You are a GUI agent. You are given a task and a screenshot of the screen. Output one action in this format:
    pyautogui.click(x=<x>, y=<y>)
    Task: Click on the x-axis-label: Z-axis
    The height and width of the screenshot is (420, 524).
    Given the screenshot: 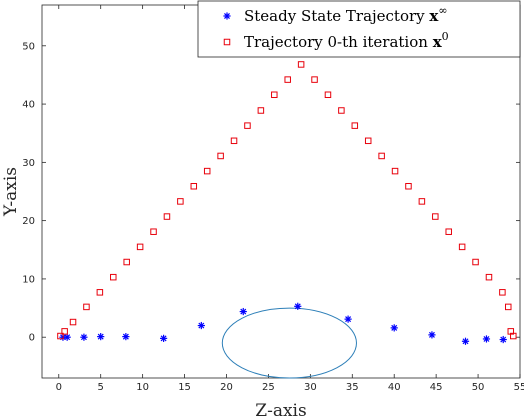 What is the action you would take?
    pyautogui.click(x=280, y=410)
    